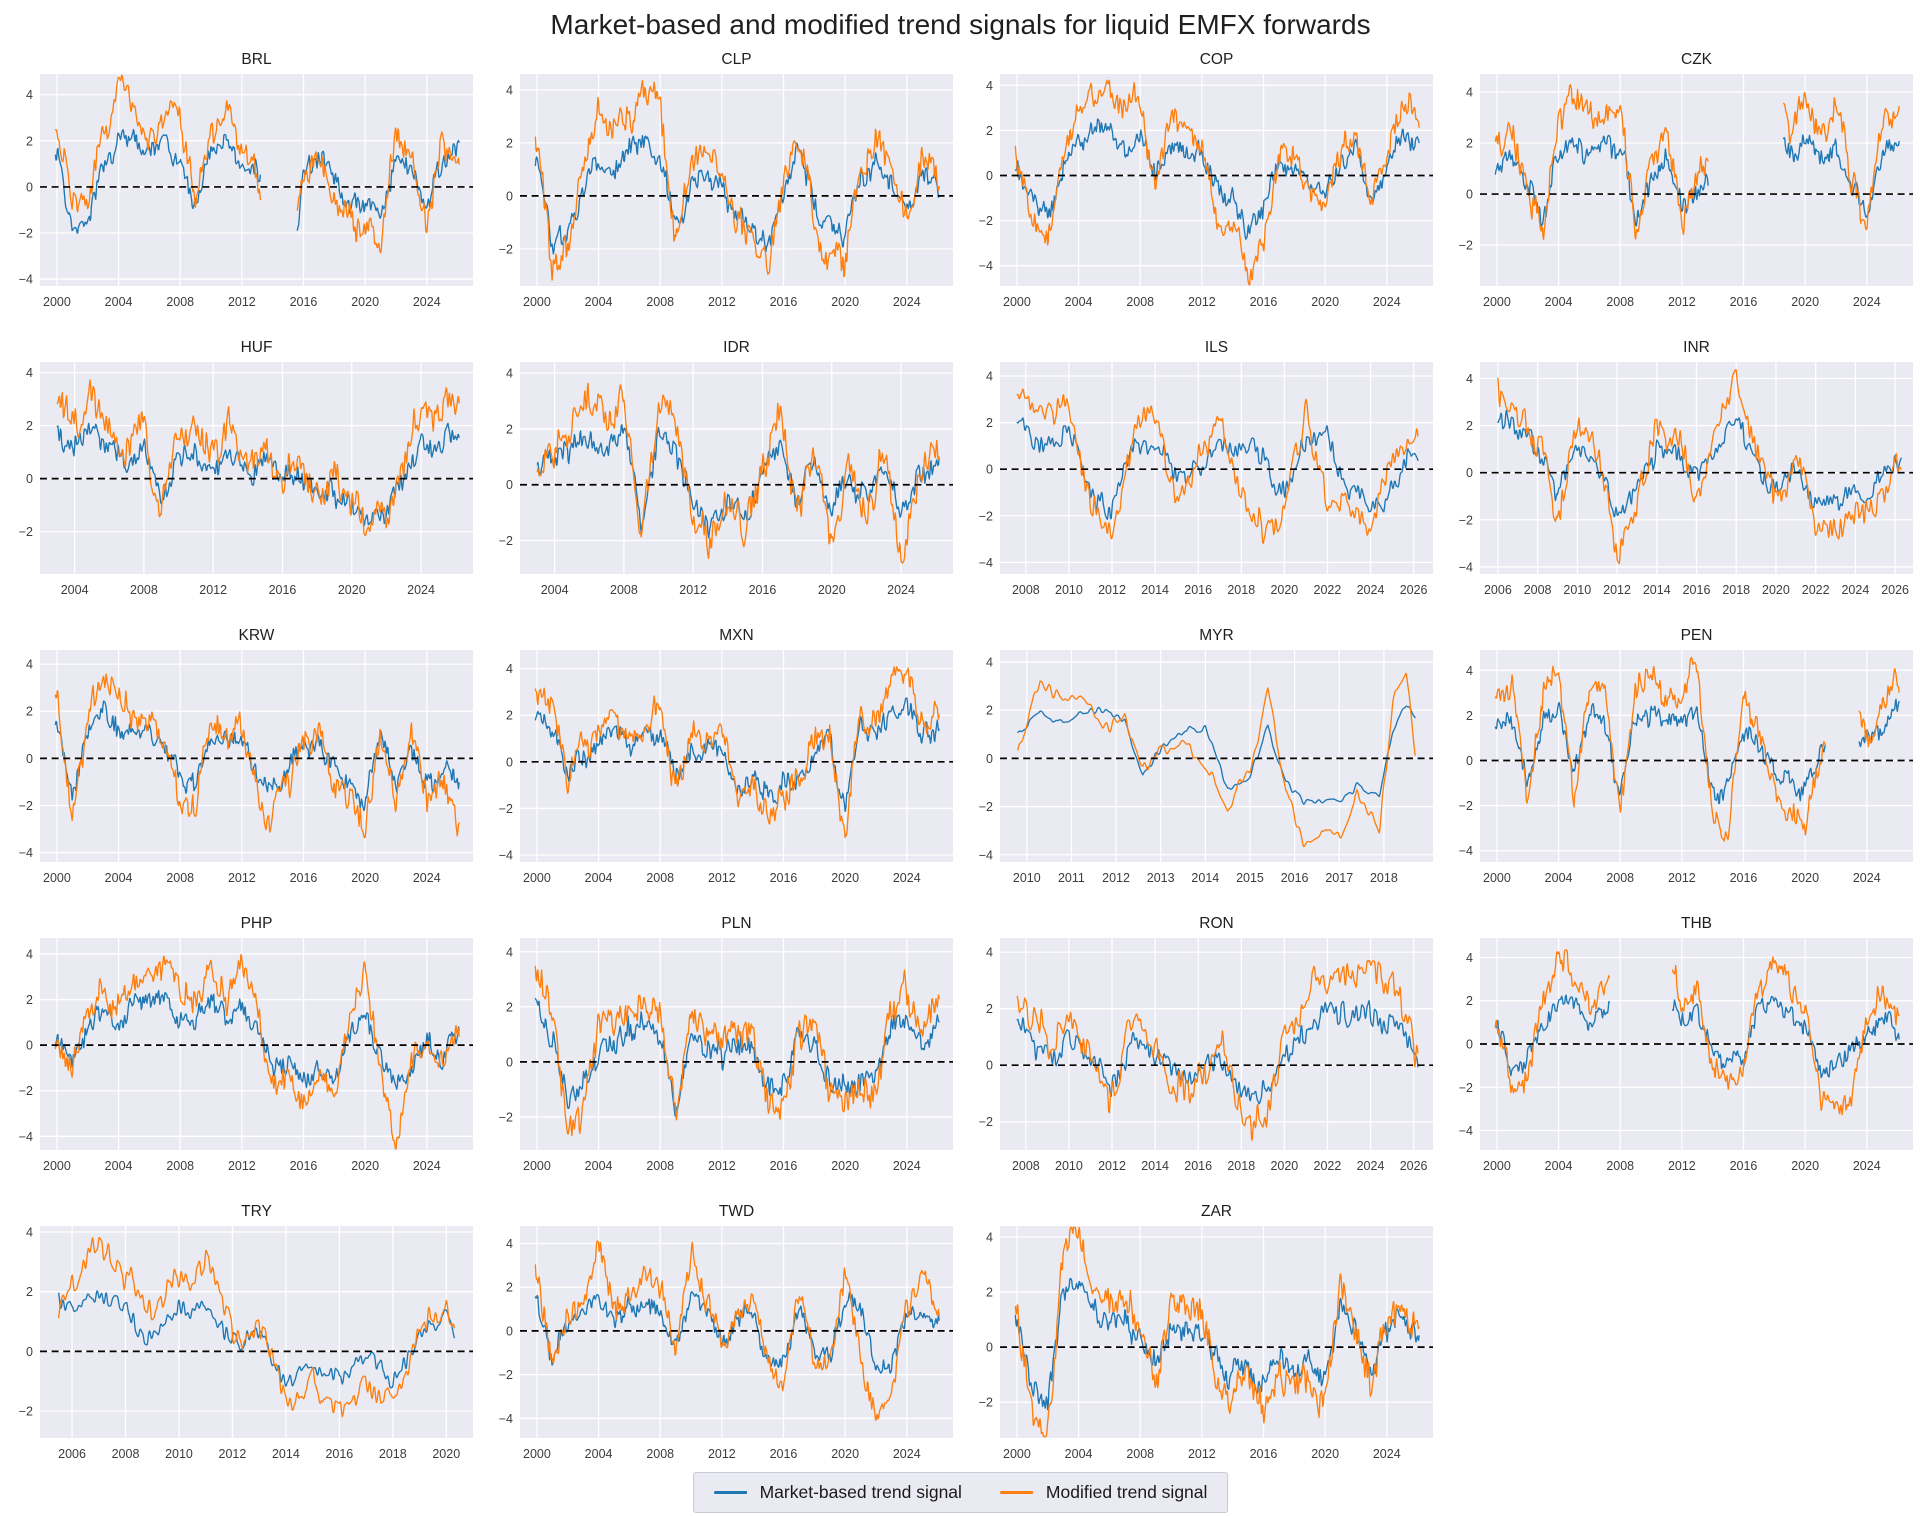 This screenshot has width=1921, height=1516. I want to click on subplot-title: TRY, so click(256, 1211).